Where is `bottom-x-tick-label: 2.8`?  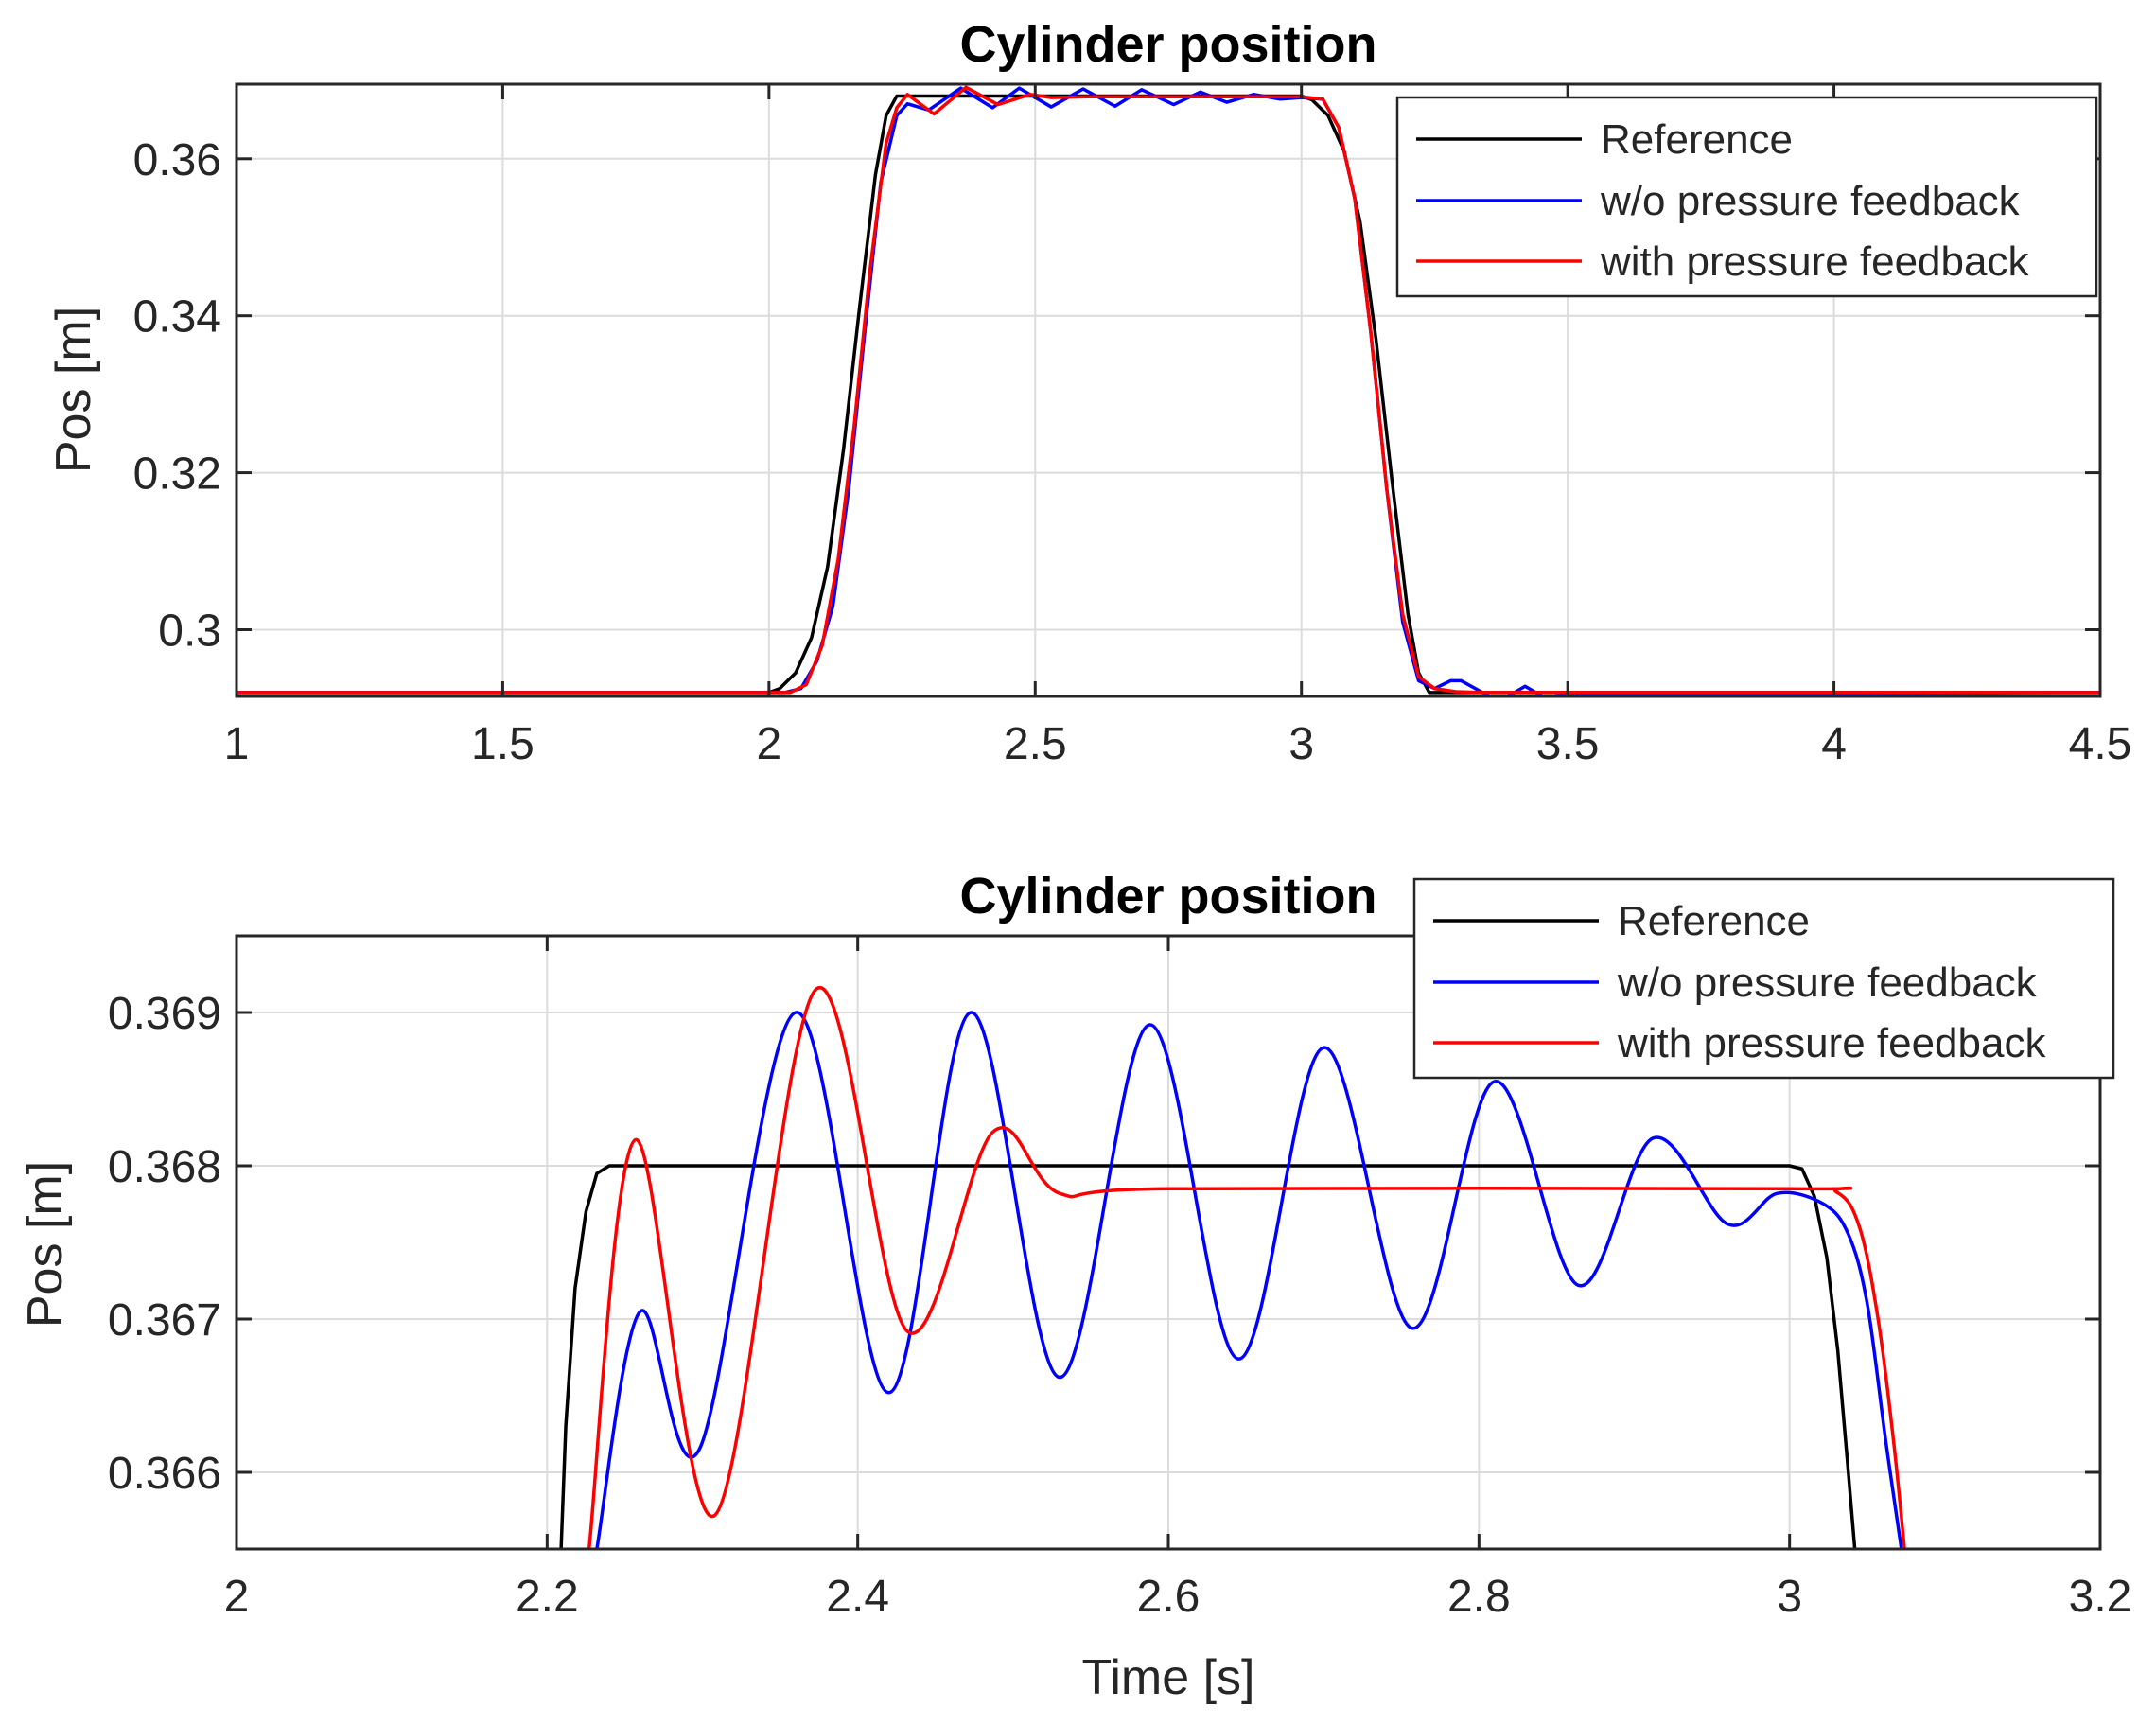
bottom-x-tick-label: 2.8 is located at coordinates (1479, 1597).